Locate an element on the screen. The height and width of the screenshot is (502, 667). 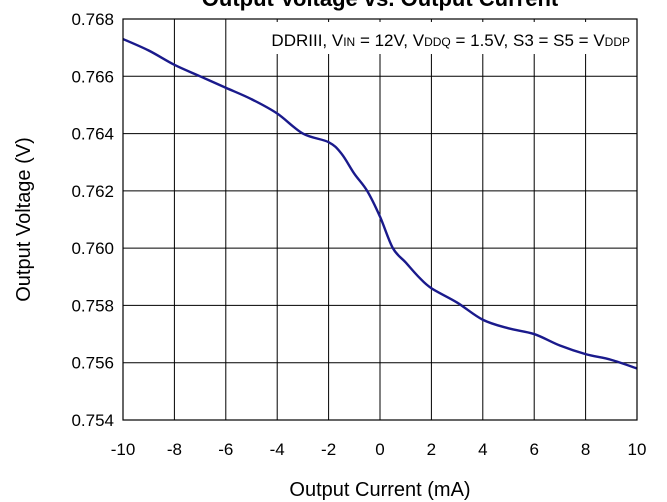
annotation-segment: DDRIII, V is located at coordinates (307, 40).